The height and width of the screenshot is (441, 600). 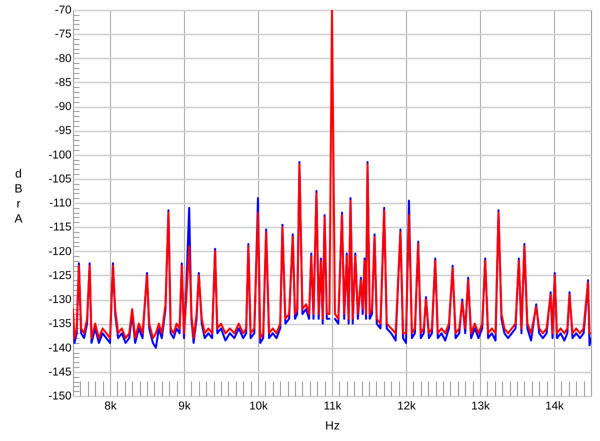 What do you see at coordinates (60, 300) in the screenshot?
I see `y-tick-label: -130` at bounding box center [60, 300].